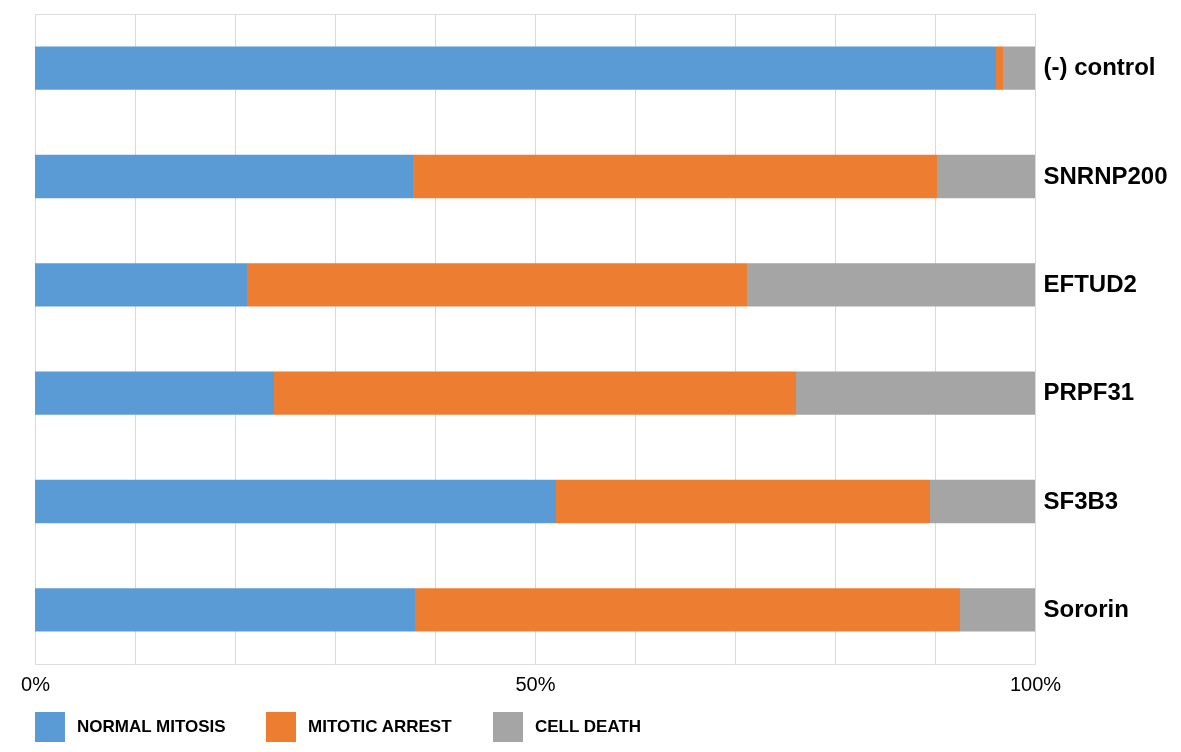 The height and width of the screenshot is (752, 1181). I want to click on legend-label: NORMAL MITOSIS, so click(151, 726).